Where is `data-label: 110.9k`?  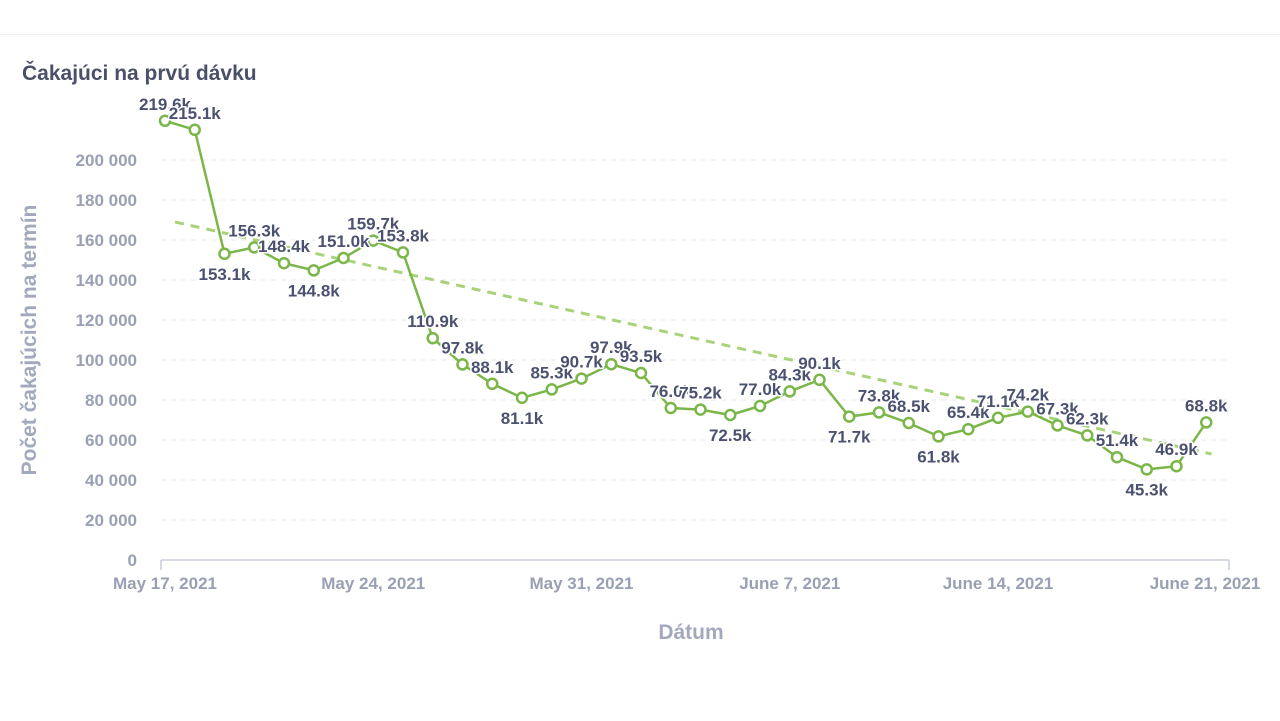
data-label: 110.9k is located at coordinates (433, 321).